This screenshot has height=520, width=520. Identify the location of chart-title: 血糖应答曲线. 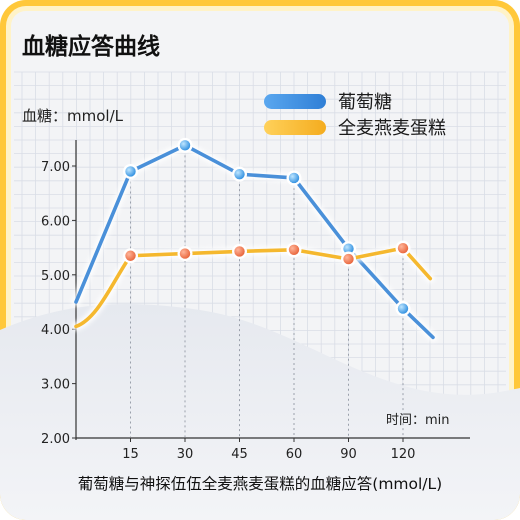
(91, 46).